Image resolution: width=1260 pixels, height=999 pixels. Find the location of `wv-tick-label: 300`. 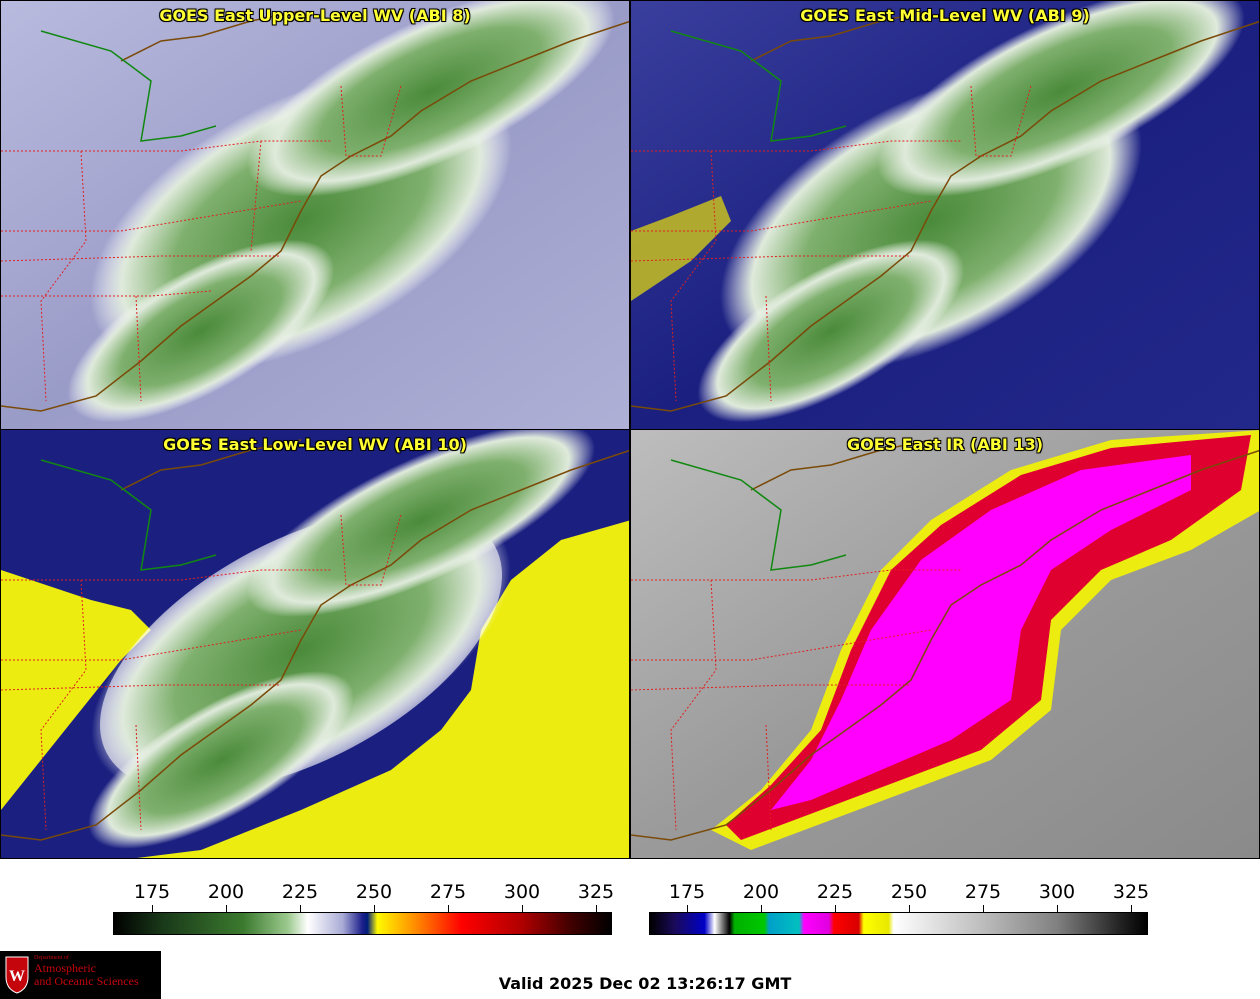

wv-tick-label: 300 is located at coordinates (522, 892).